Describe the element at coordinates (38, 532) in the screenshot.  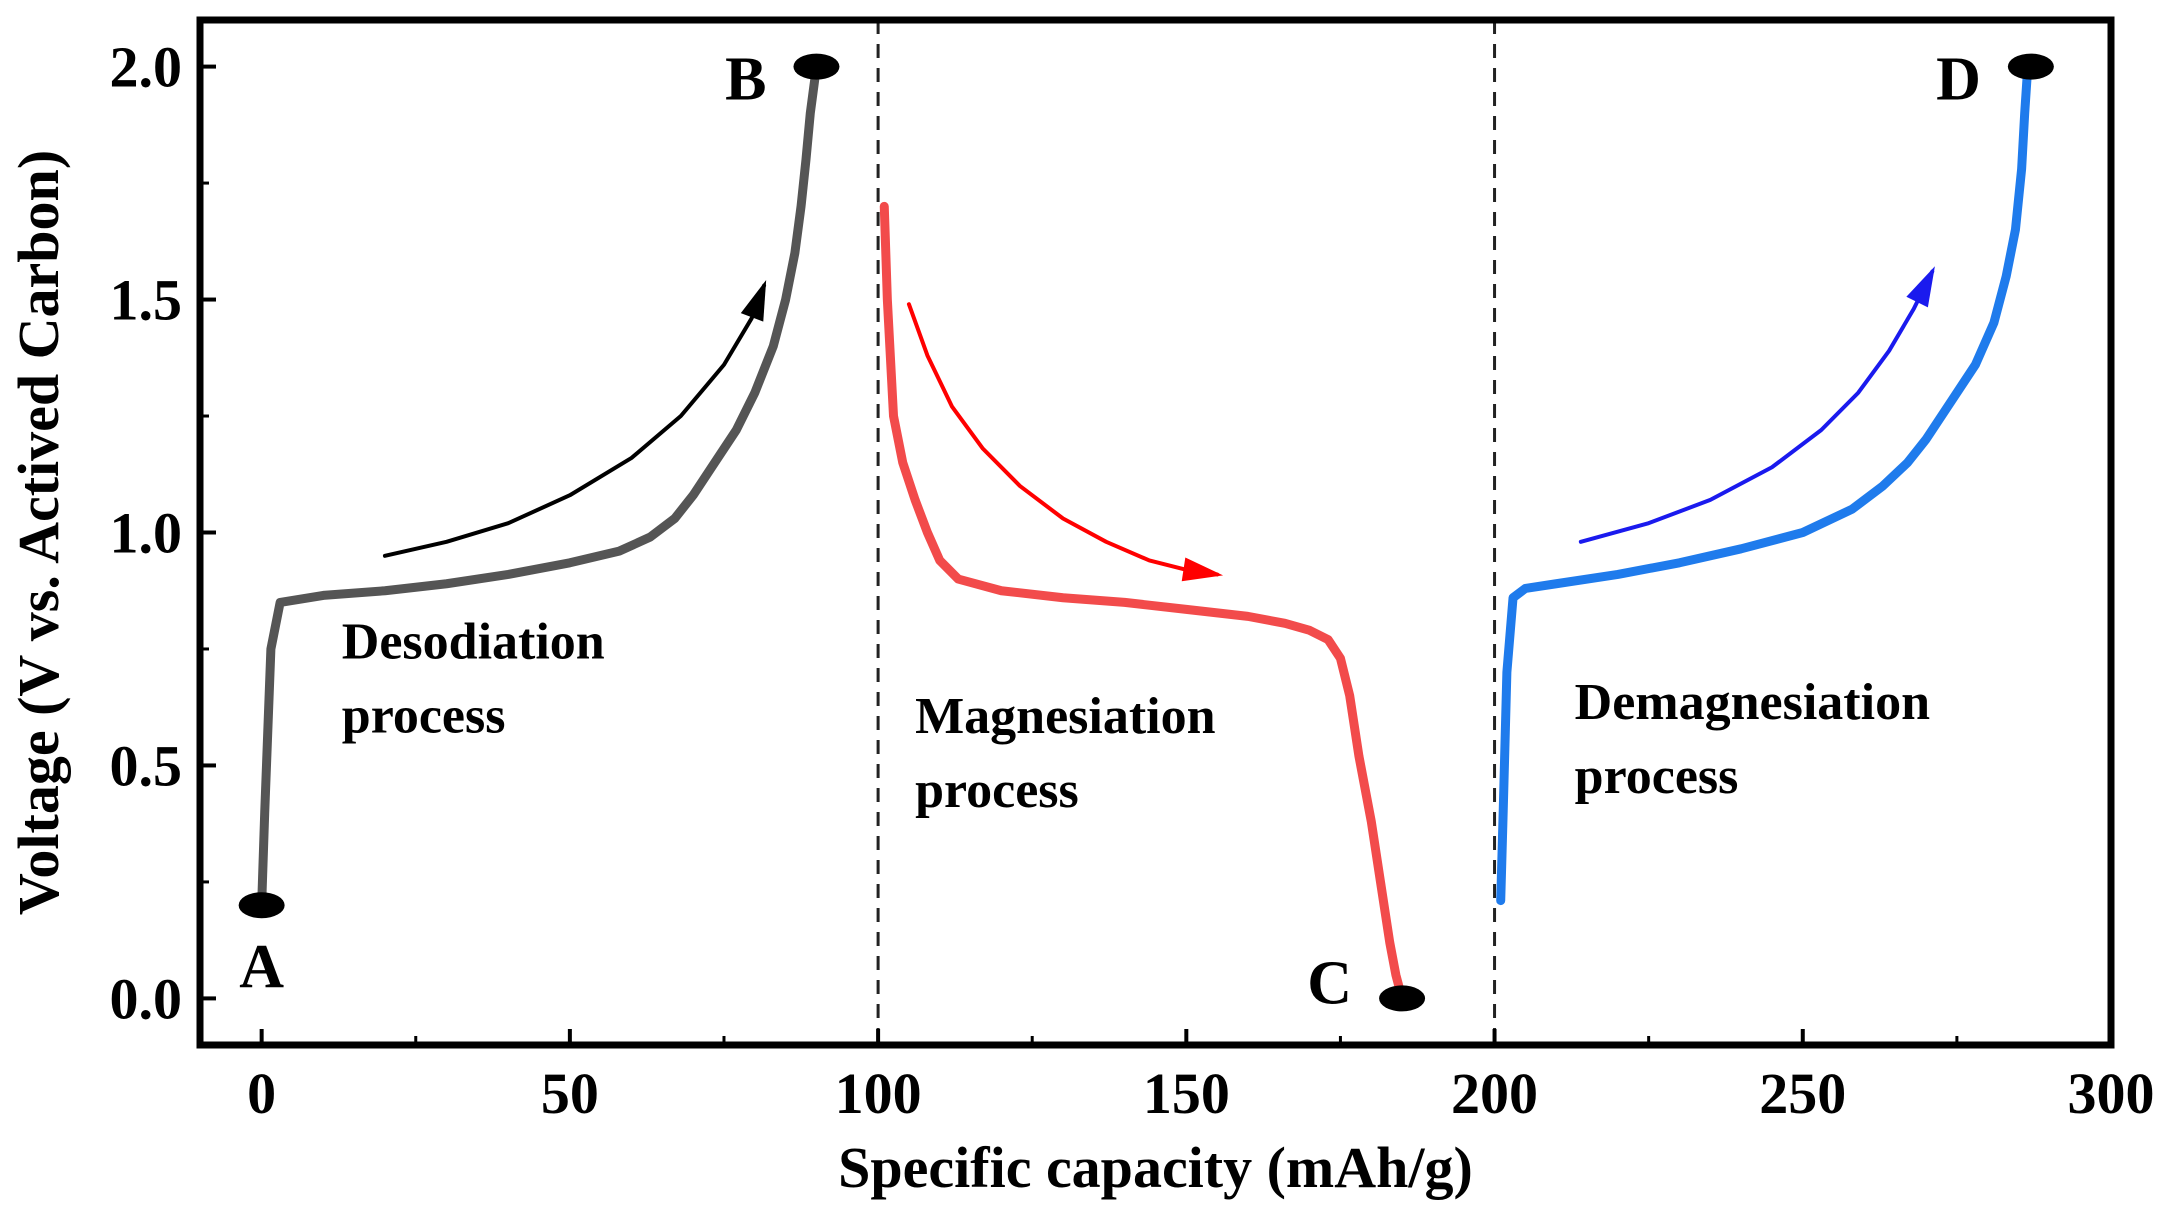
I see `y-axis-title: Voltage (V vs. Actived Carbon)` at that location.